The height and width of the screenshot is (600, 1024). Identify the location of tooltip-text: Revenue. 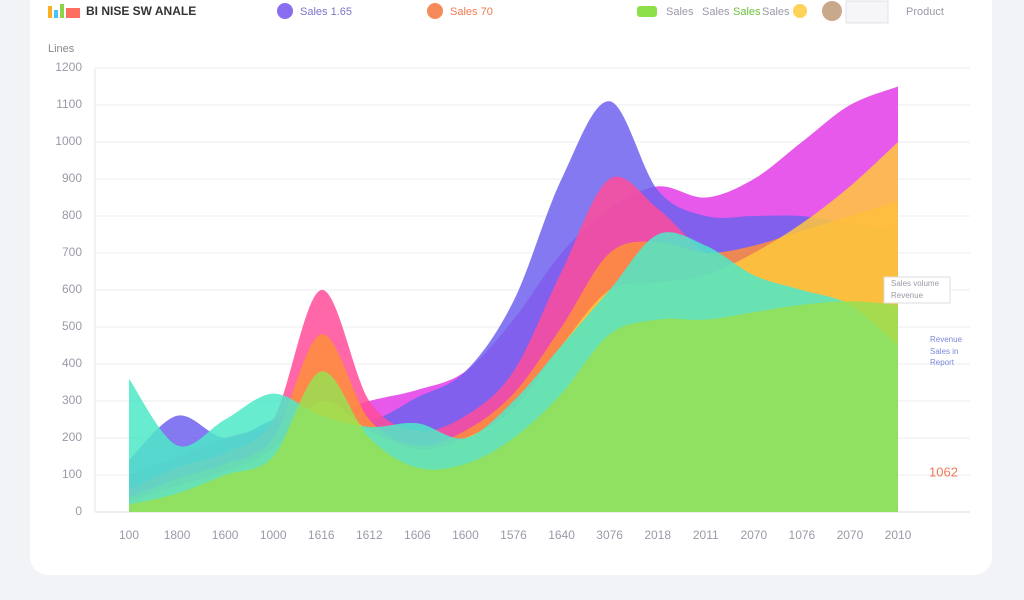
(907, 295).